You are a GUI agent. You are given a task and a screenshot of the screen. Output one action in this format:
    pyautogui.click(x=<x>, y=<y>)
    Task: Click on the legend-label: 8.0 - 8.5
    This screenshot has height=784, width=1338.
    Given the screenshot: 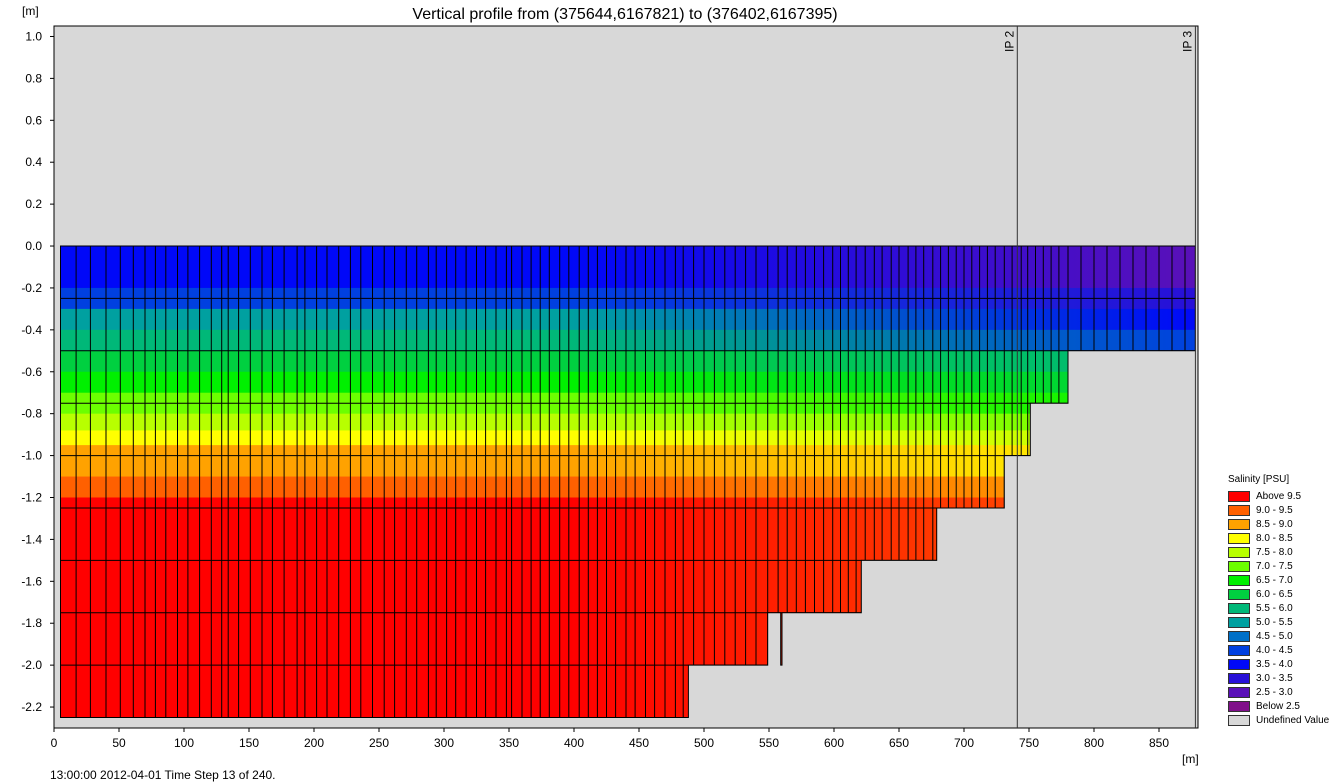 What is the action you would take?
    pyautogui.click(x=1274, y=538)
    